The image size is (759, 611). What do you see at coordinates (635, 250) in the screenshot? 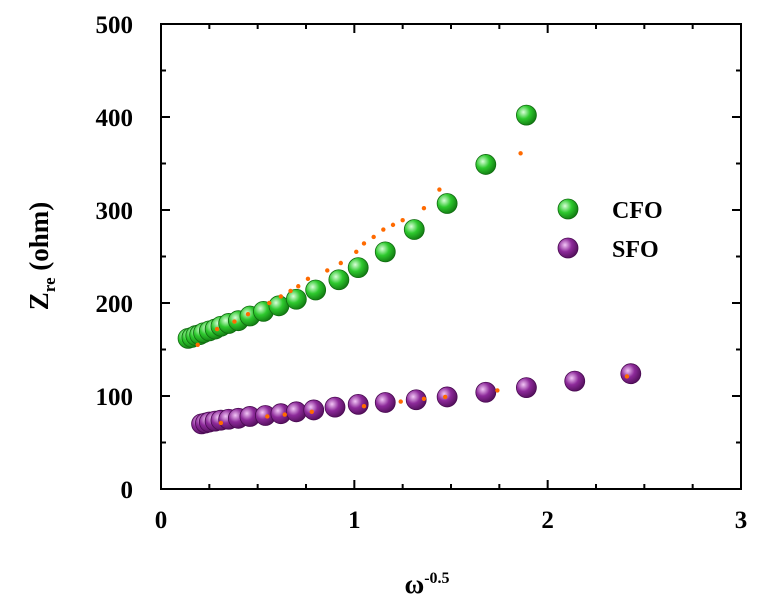
I see `legend-label-sfo: SFO` at bounding box center [635, 250].